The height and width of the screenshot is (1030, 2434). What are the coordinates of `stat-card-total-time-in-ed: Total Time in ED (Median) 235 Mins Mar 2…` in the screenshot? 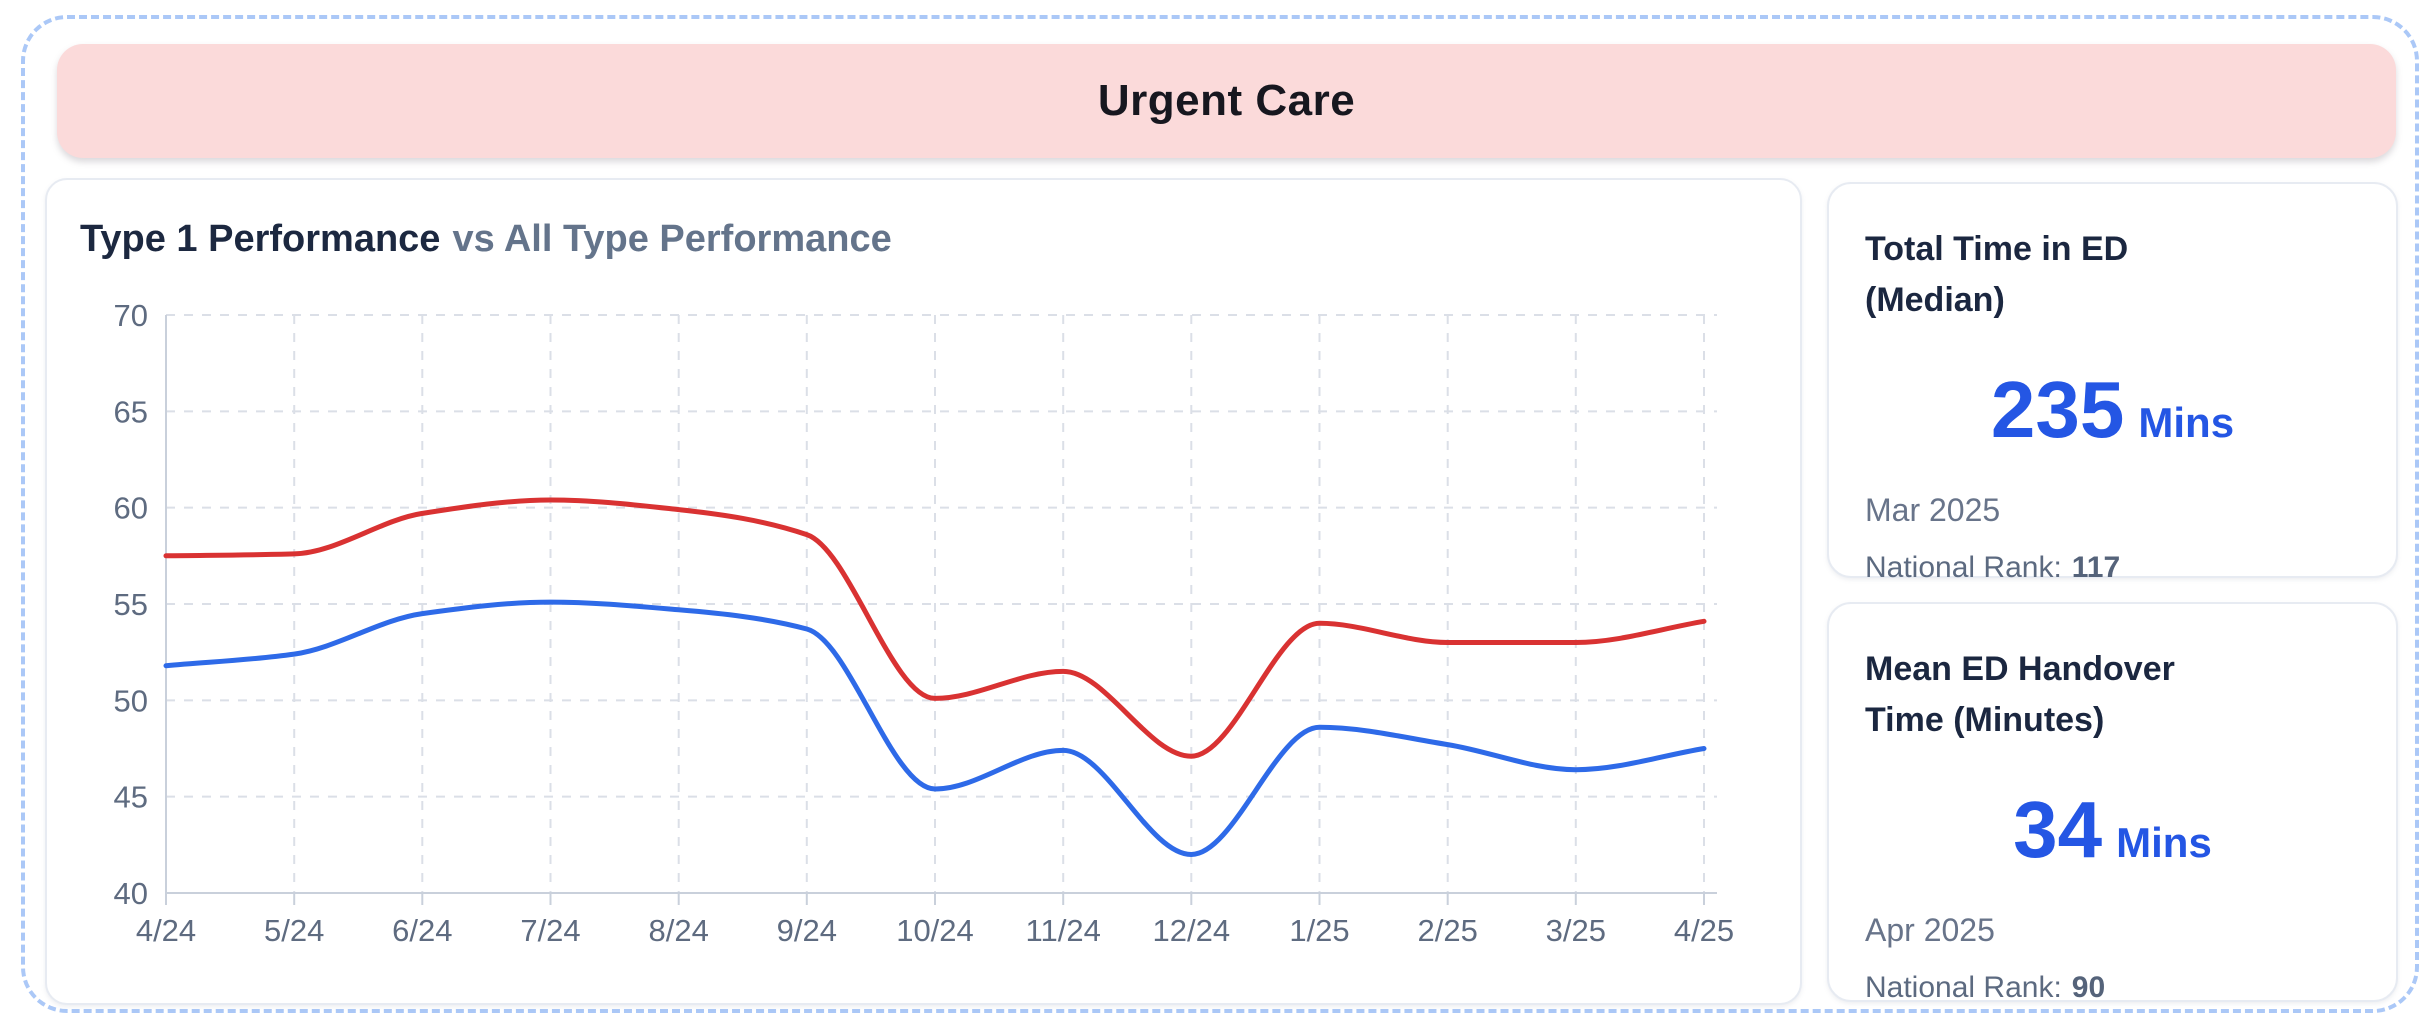 It's located at (2112, 383).